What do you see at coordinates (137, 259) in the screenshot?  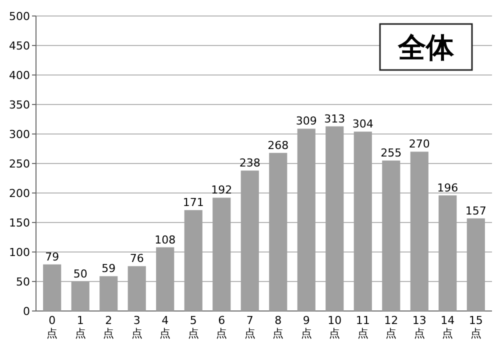 I see `data-label: 76` at bounding box center [137, 259].